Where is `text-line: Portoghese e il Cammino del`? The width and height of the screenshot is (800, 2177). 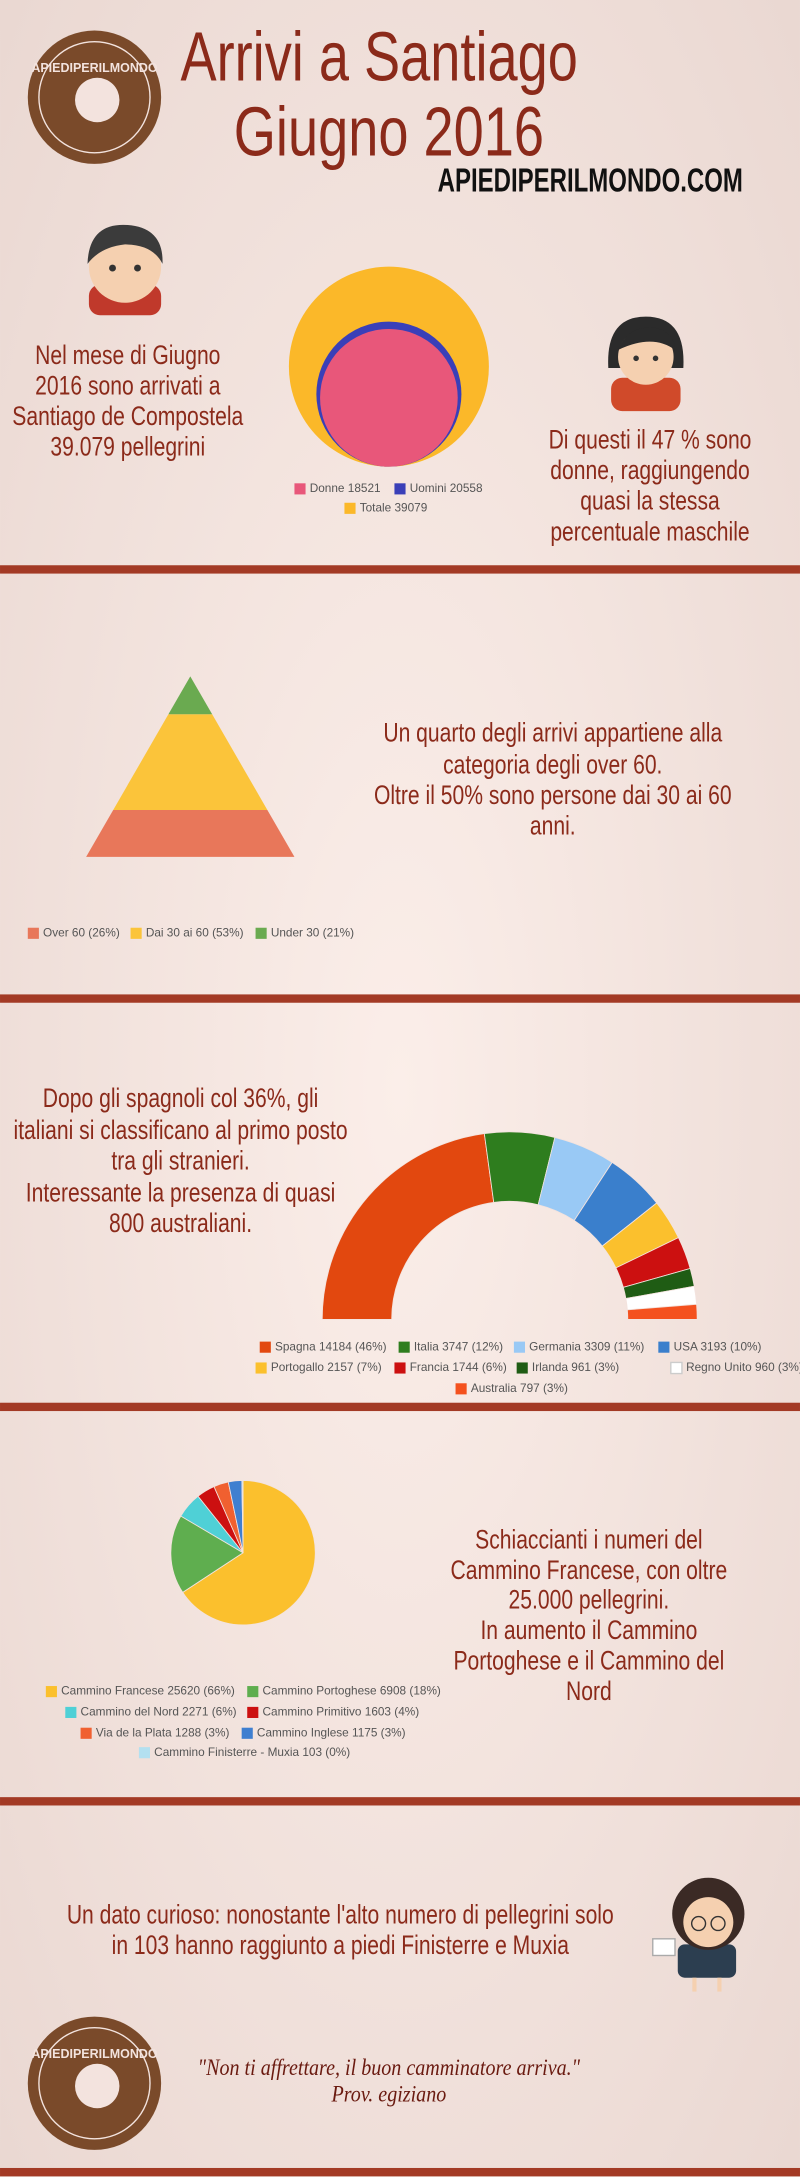 text-line: Portoghese e il Cammino del is located at coordinates (588, 1661).